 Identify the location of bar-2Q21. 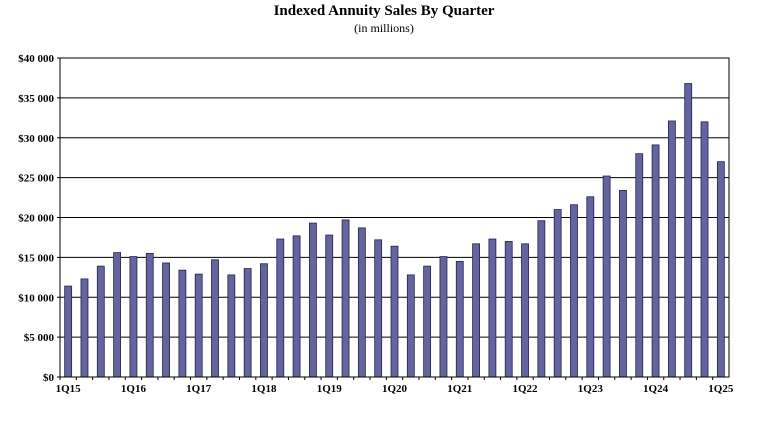
(476, 310).